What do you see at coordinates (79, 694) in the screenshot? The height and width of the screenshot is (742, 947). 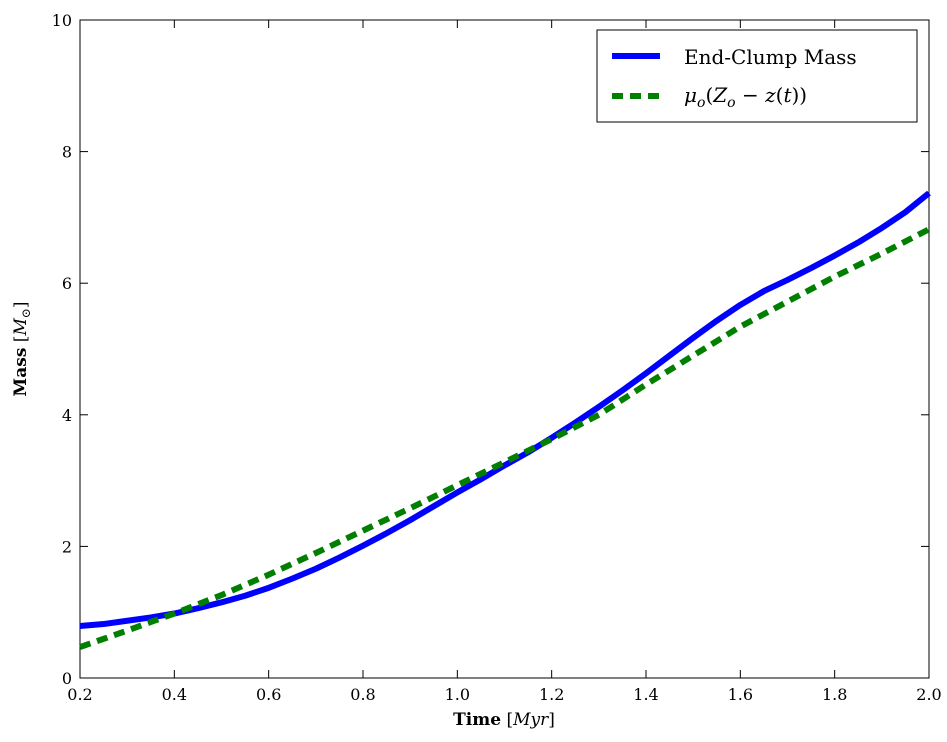 I see `x-tick-label: 0.2` at bounding box center [79, 694].